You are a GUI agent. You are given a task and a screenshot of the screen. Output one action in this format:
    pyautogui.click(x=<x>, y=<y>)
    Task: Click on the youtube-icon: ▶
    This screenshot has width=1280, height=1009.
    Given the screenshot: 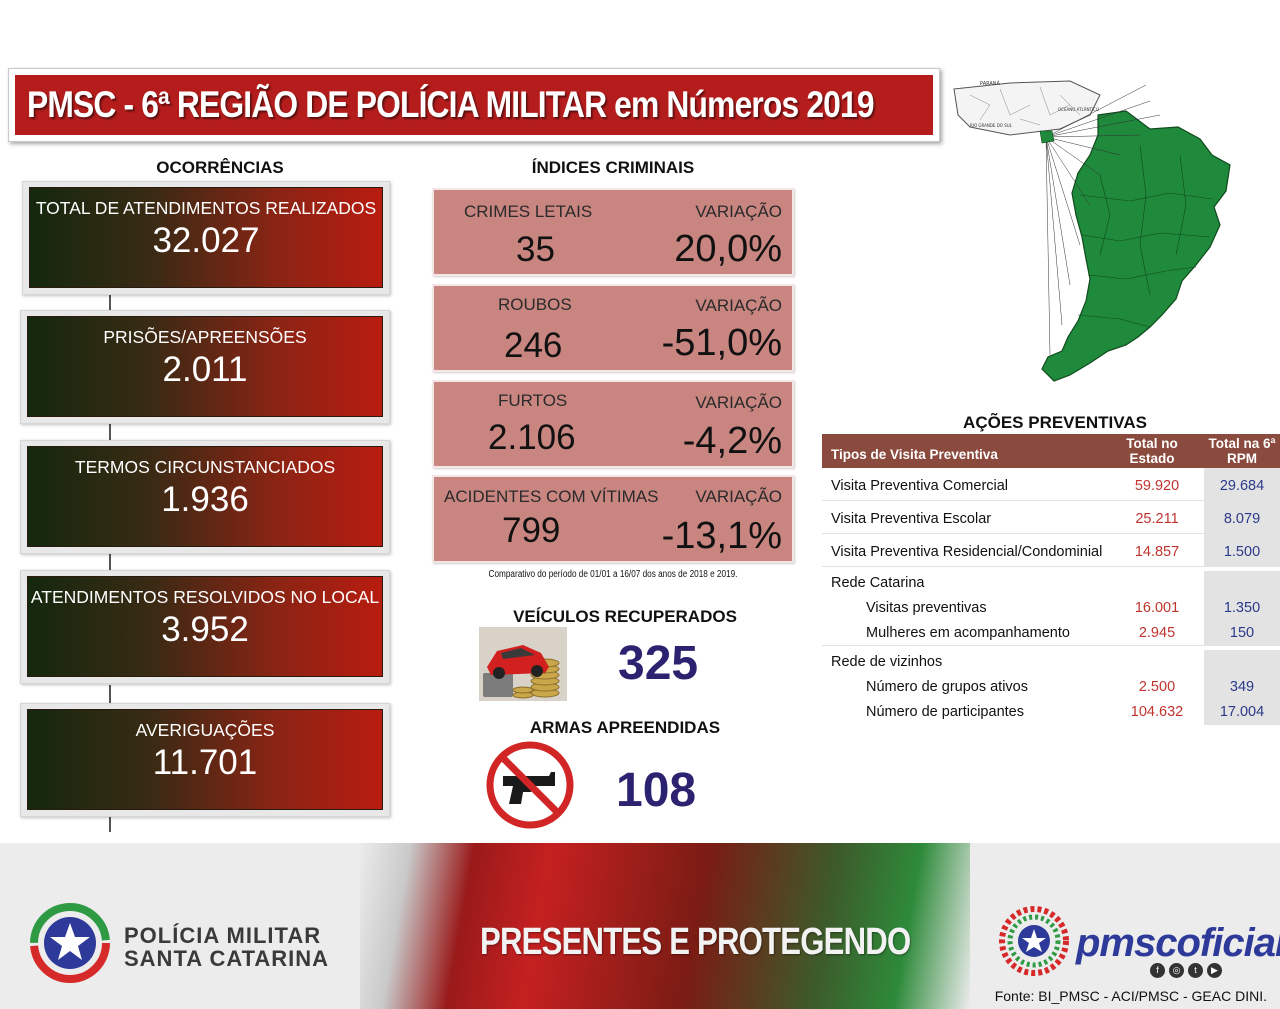 What is the action you would take?
    pyautogui.click(x=1214, y=970)
    